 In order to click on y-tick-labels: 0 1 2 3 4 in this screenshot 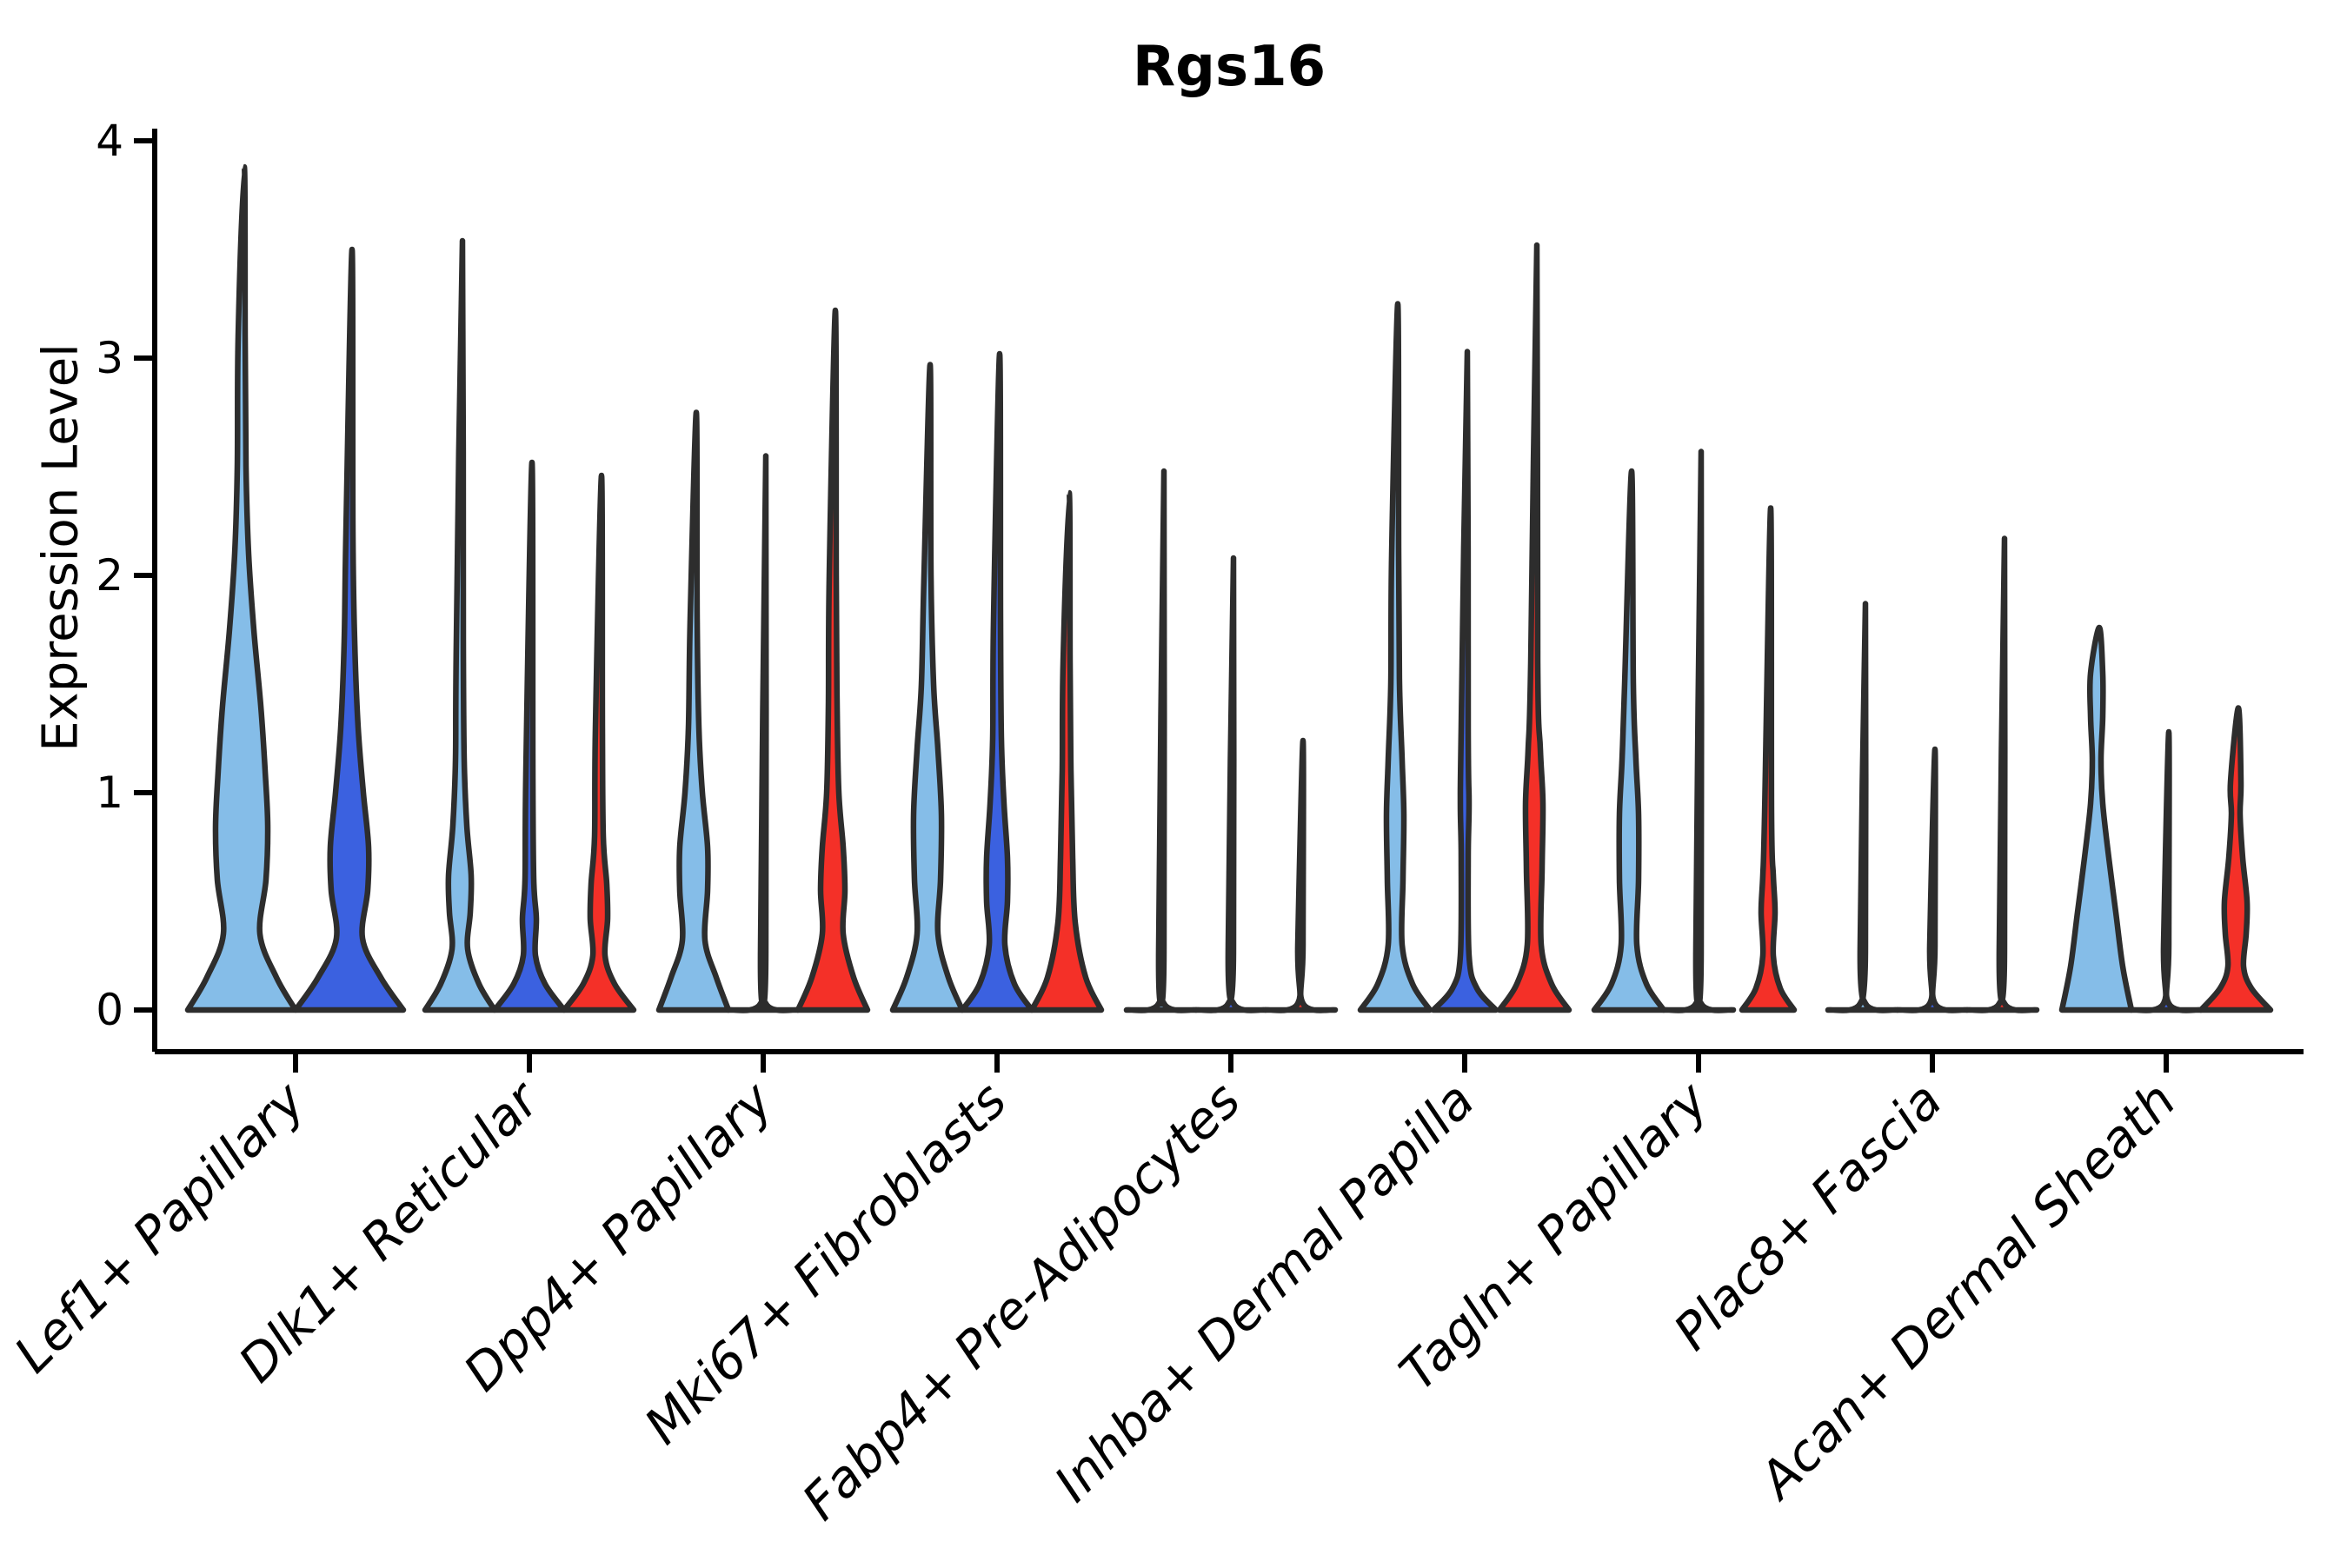, I will do `click(109, 575)`.